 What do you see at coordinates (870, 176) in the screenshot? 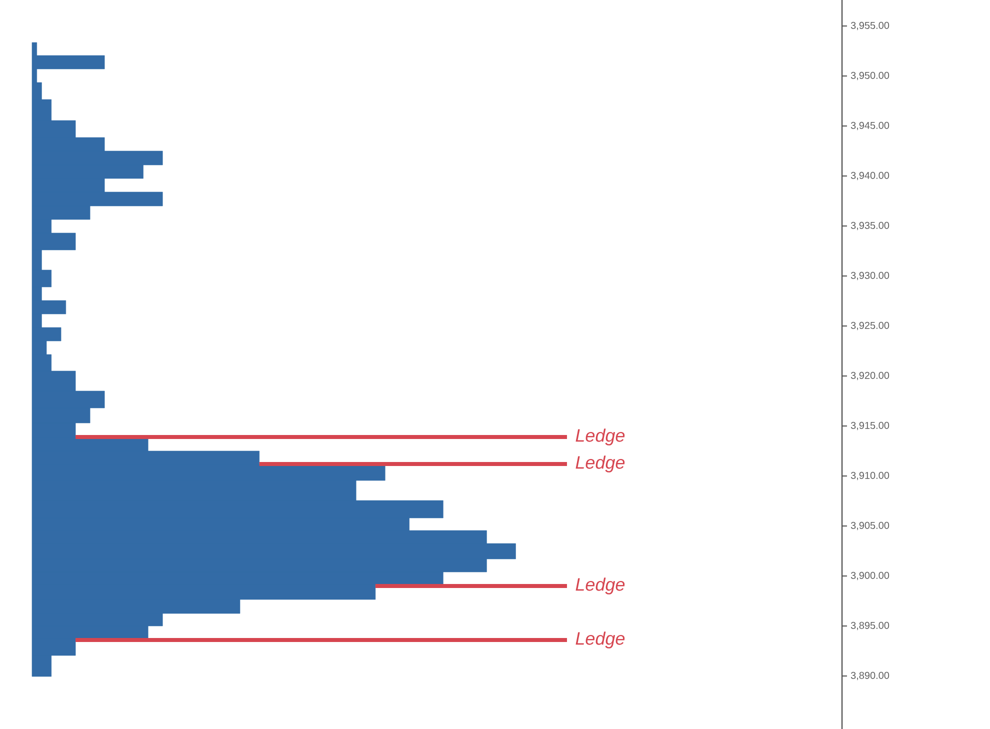
I see `y-tick-label: 3,940.00` at bounding box center [870, 176].